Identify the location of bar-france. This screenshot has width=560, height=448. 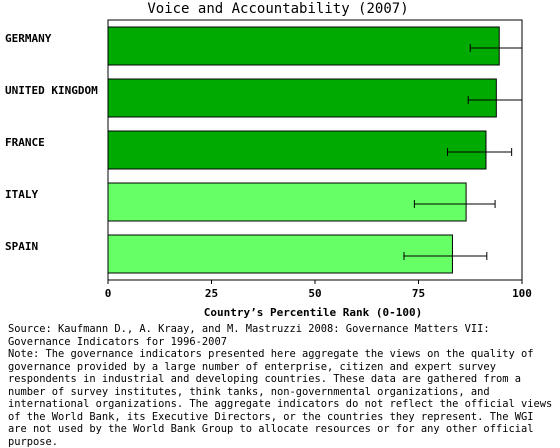
(297, 150).